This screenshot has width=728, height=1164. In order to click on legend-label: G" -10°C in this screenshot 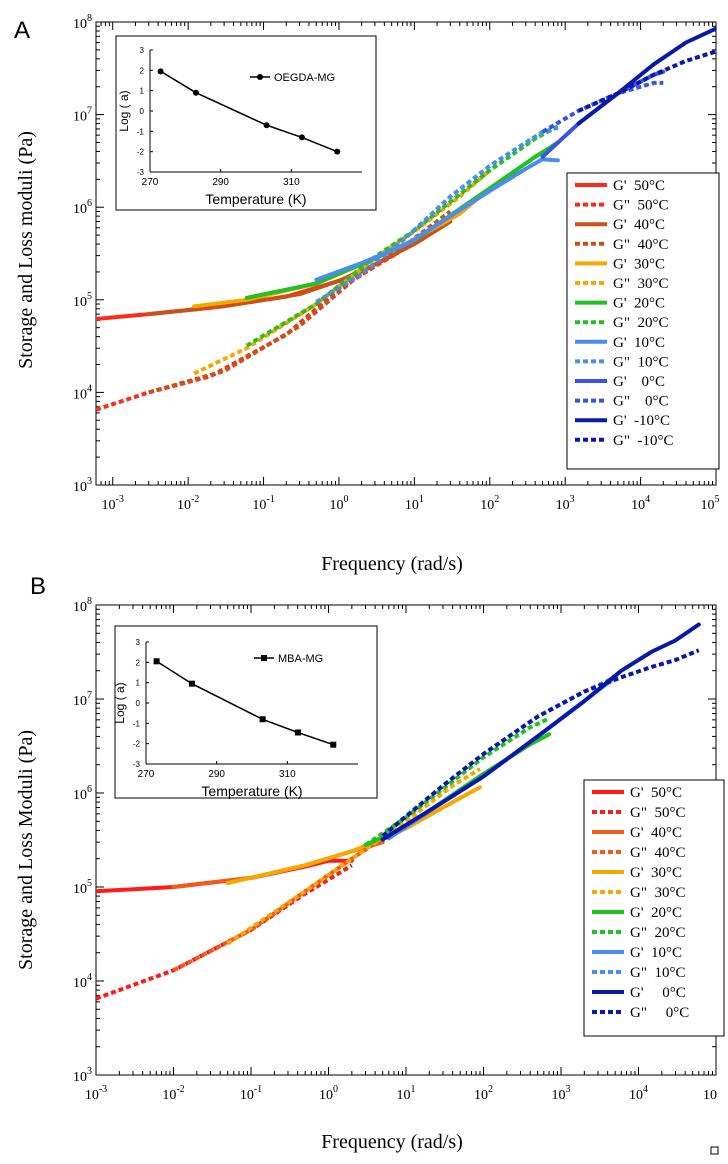, I will do `click(643, 441)`.